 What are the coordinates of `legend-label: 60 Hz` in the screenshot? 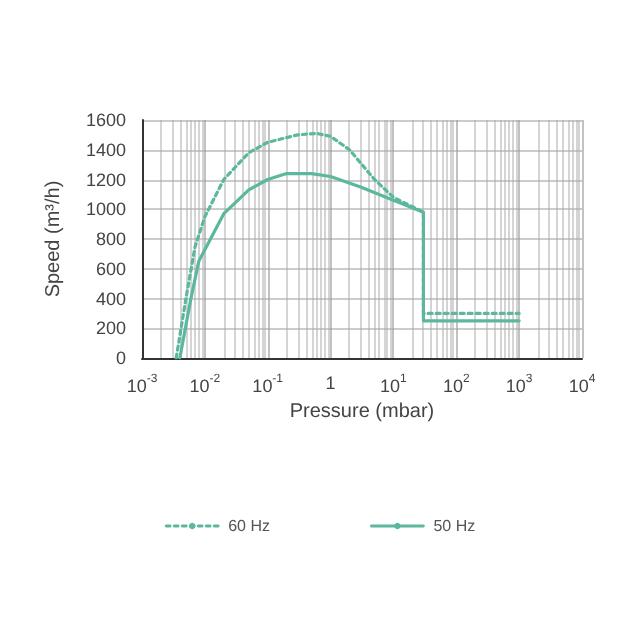 It's located at (249, 526).